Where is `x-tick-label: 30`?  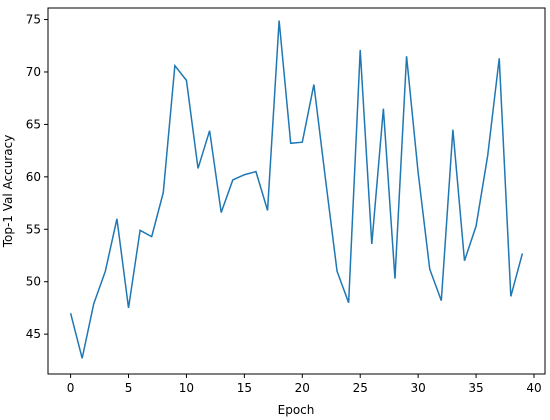 x-tick-label: 30 is located at coordinates (418, 388).